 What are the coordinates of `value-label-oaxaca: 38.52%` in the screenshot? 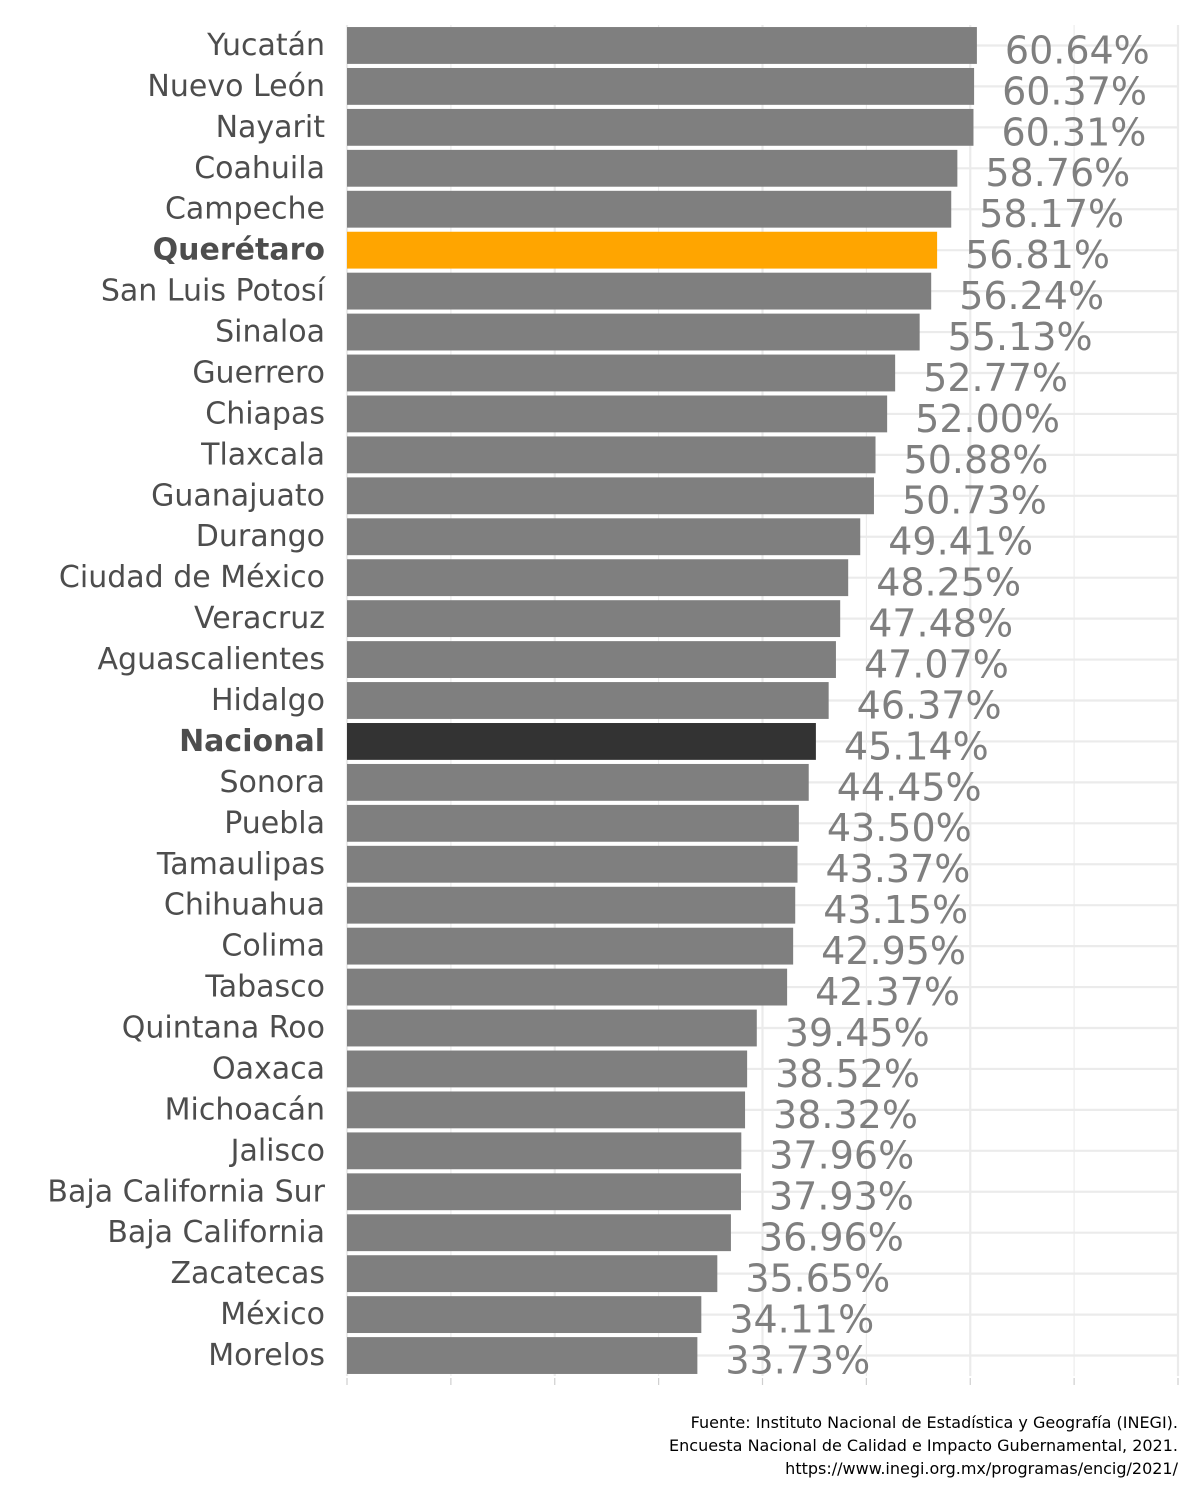 It's located at (847, 1074).